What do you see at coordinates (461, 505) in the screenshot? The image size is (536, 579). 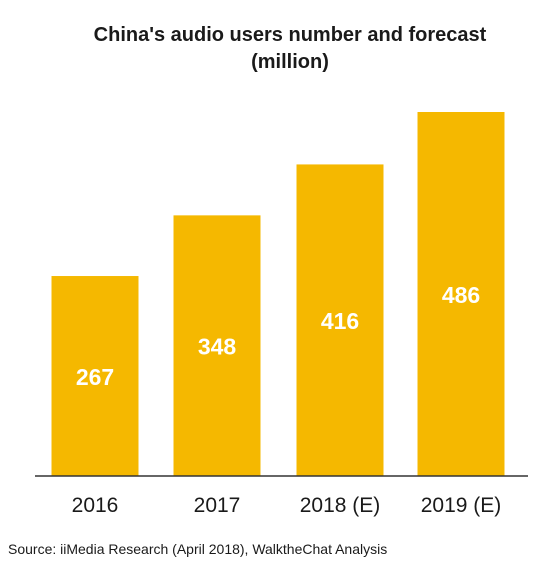 I see `x-tick-label-4: 2019 (E)` at bounding box center [461, 505].